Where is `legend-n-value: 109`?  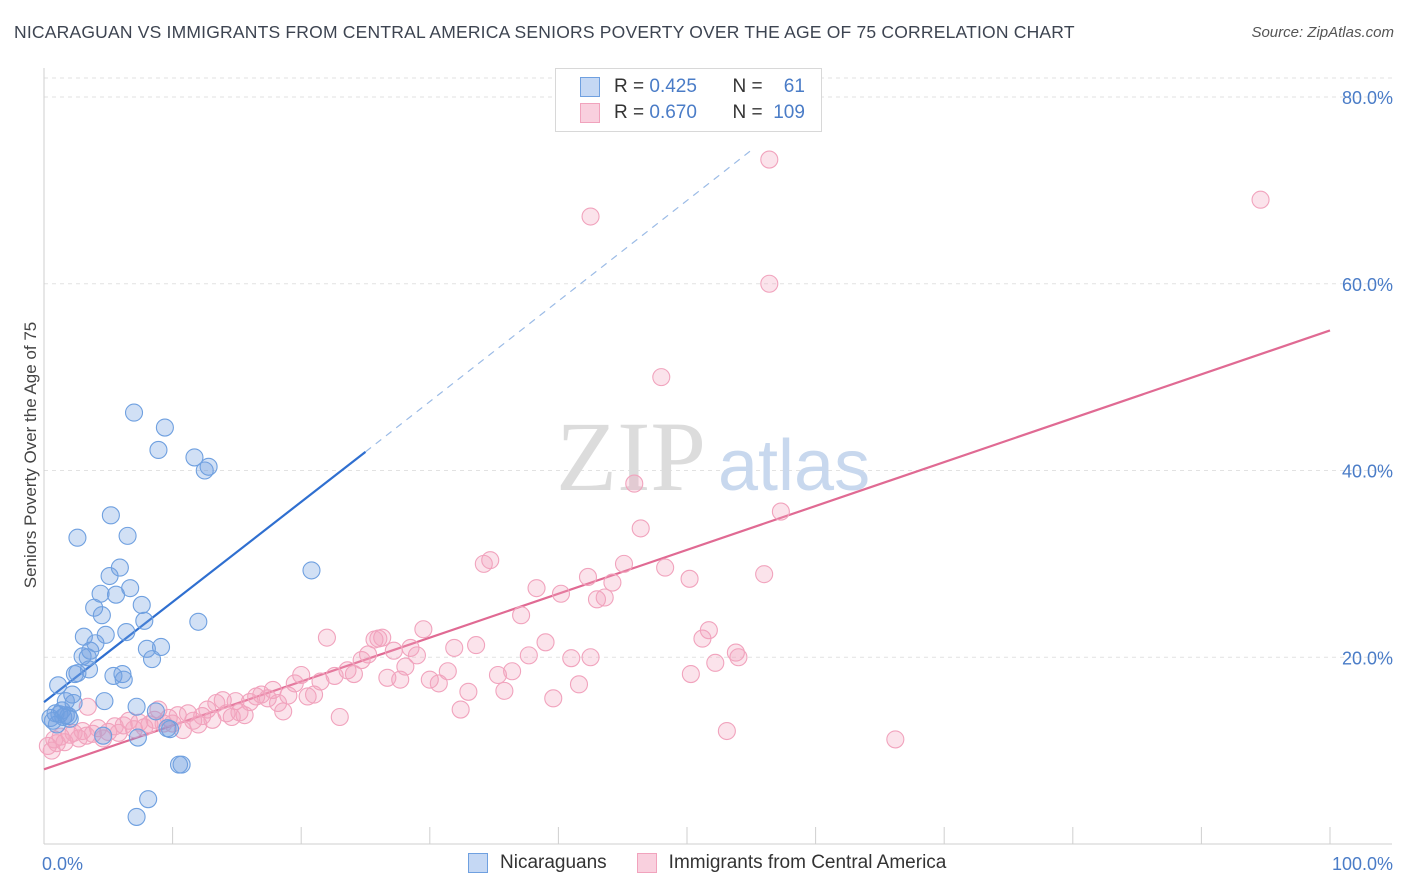
legend-n-value: 109 is located at coordinates (789, 112).